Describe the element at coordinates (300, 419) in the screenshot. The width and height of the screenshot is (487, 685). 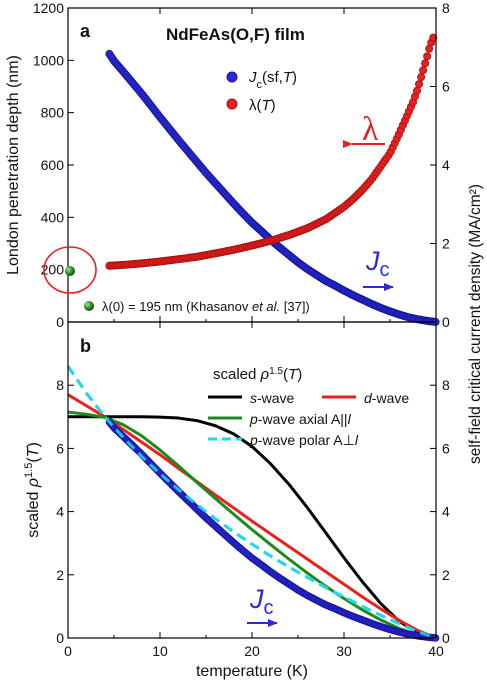
I see `legend-p-axial-label: p-wave axial A||l` at that location.